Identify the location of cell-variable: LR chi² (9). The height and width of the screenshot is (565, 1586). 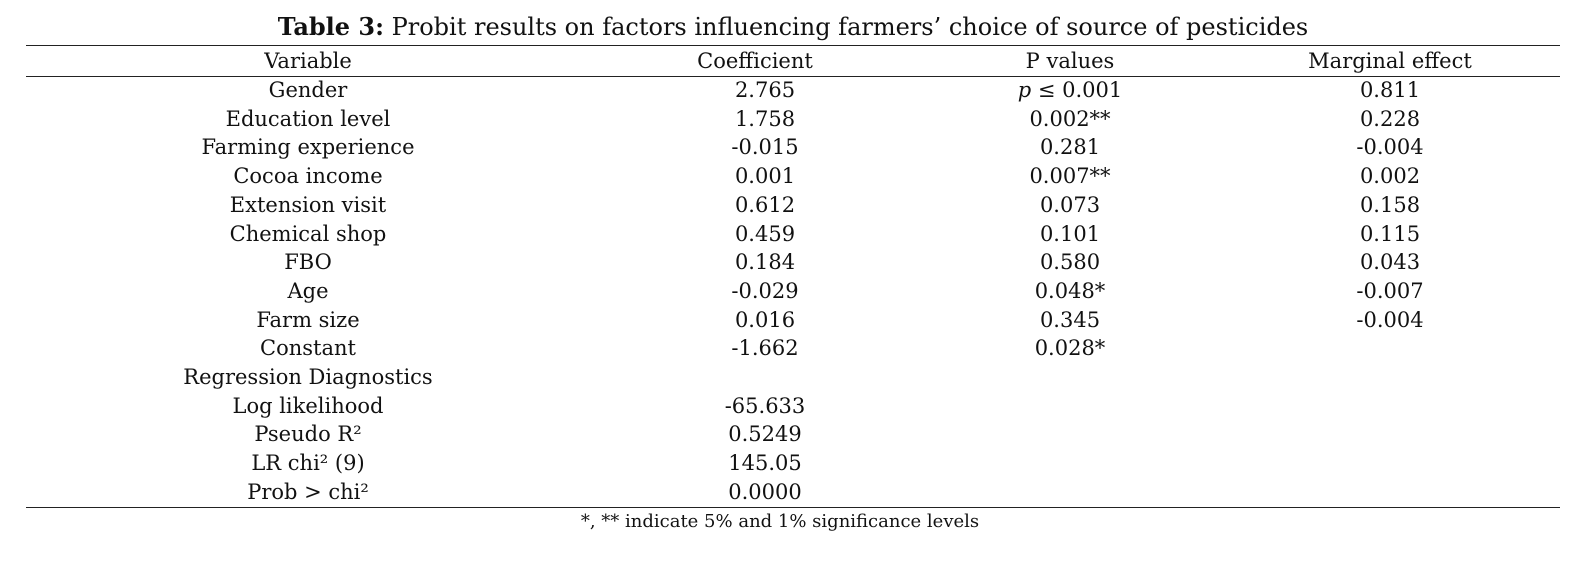
(308, 463).